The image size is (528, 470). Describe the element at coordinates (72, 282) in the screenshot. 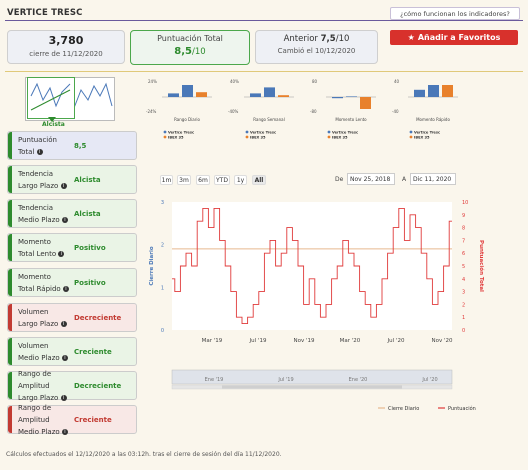

I see `indicator-row: Momento Total Rápido i Positivo` at that location.